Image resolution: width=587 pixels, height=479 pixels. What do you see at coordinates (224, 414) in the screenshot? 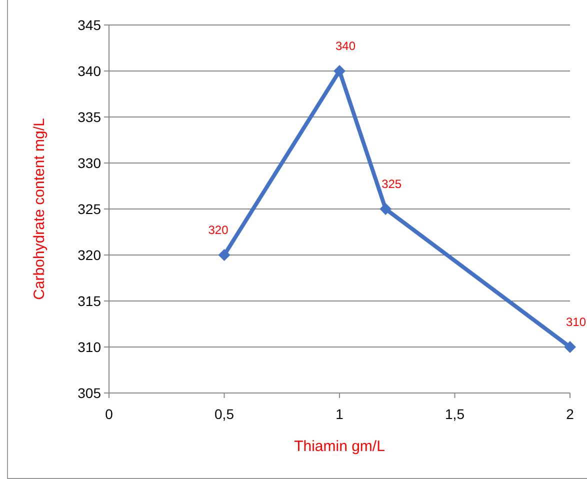
I see `x-tick-label: 0,5` at bounding box center [224, 414].